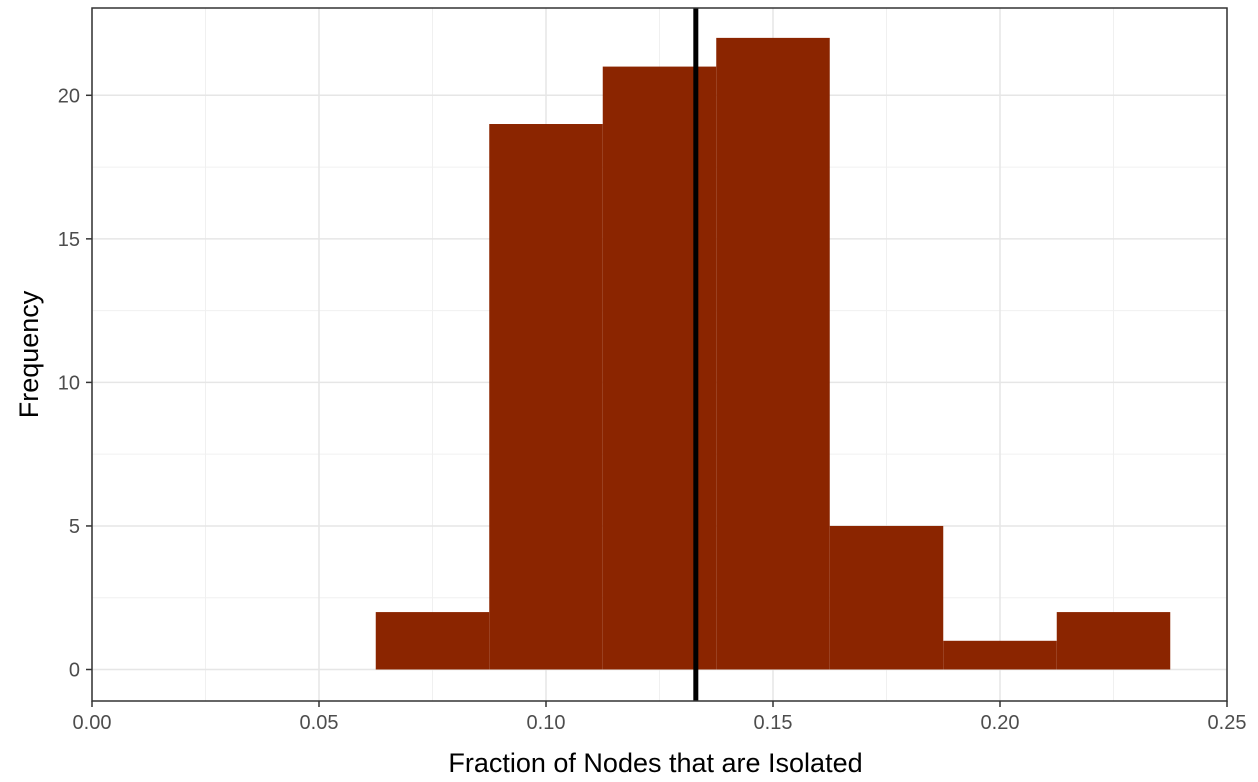  Describe the element at coordinates (74, 671) in the screenshot. I see `y-tick-label: 0` at that location.